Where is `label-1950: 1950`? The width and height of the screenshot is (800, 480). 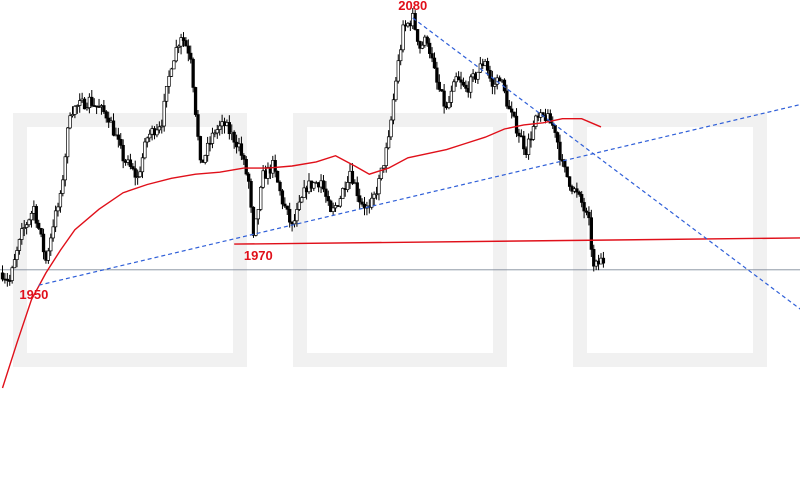
label-1950: 1950 is located at coordinates (33, 294).